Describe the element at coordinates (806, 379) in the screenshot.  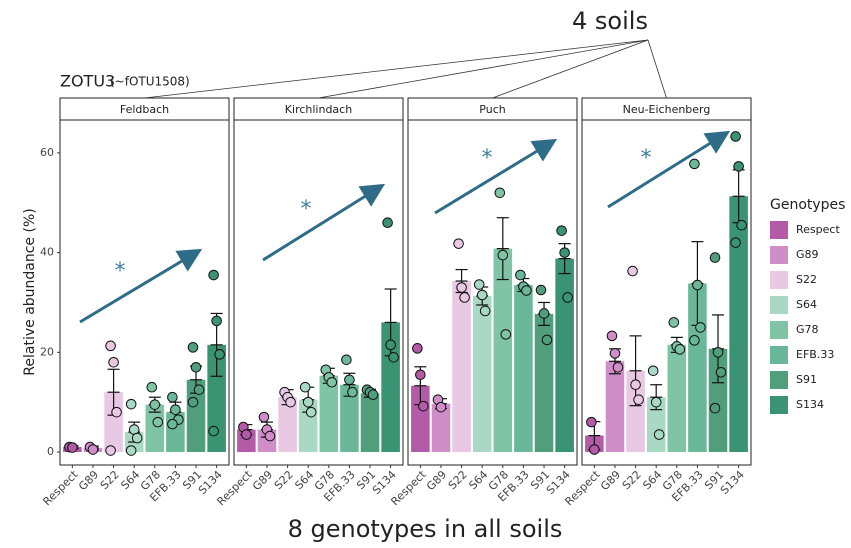
I see `legend-label: S91` at that location.